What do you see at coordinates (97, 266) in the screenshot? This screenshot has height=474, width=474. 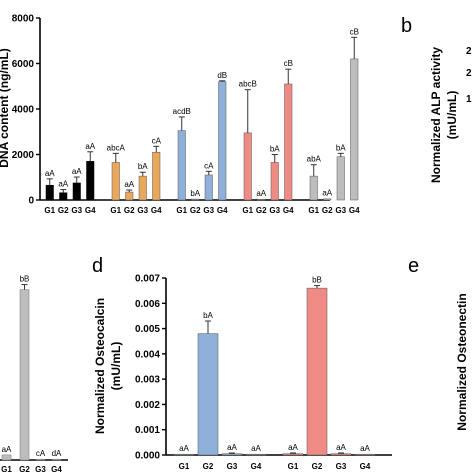 I see `panel-letter-d: d` at bounding box center [97, 266].